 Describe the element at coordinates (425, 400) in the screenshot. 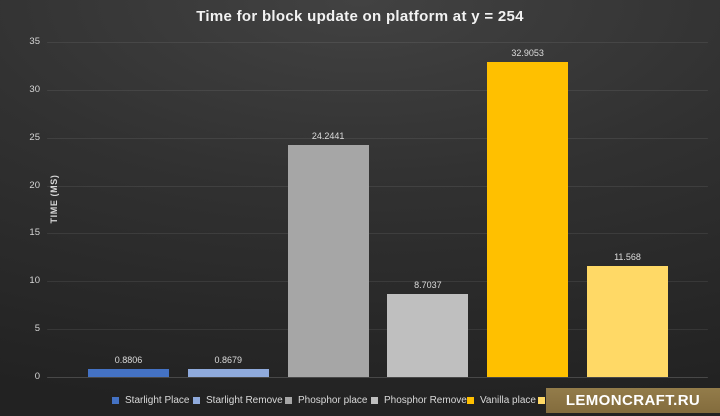

I see `legend-item-label: Phosphor Remove` at that location.